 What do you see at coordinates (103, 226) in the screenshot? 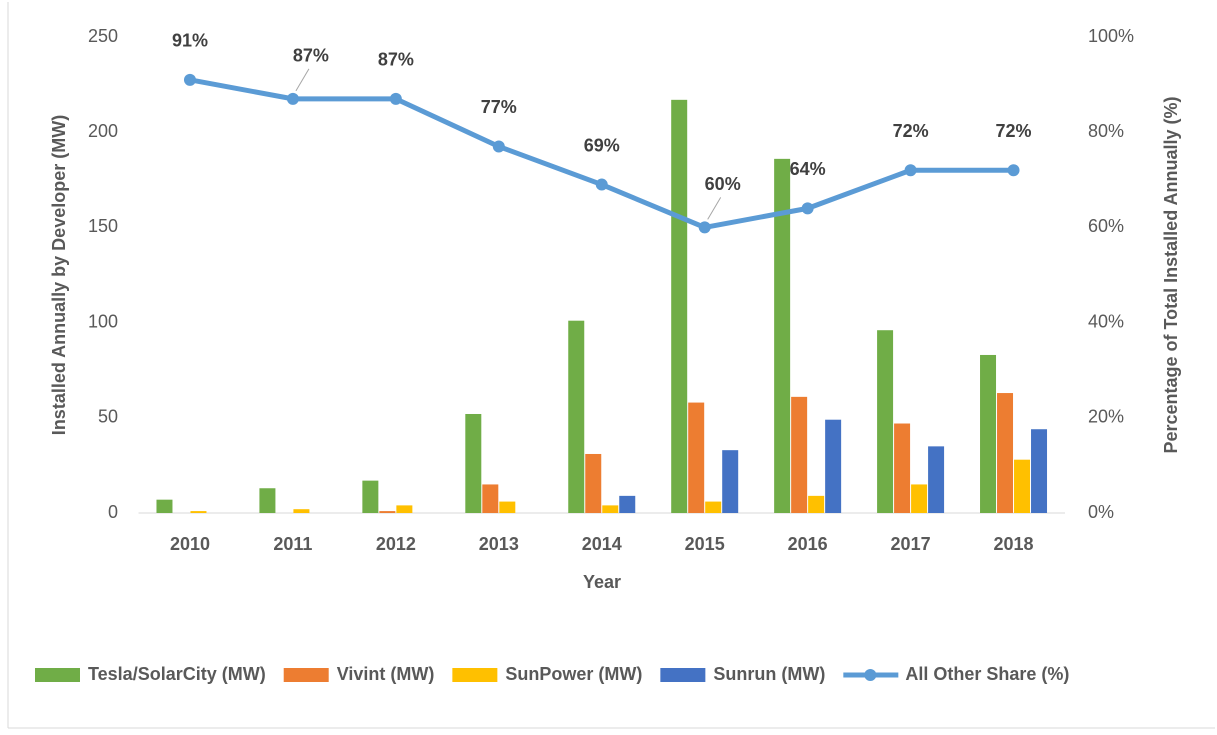
I see `y-tick-label: 150` at bounding box center [103, 226].